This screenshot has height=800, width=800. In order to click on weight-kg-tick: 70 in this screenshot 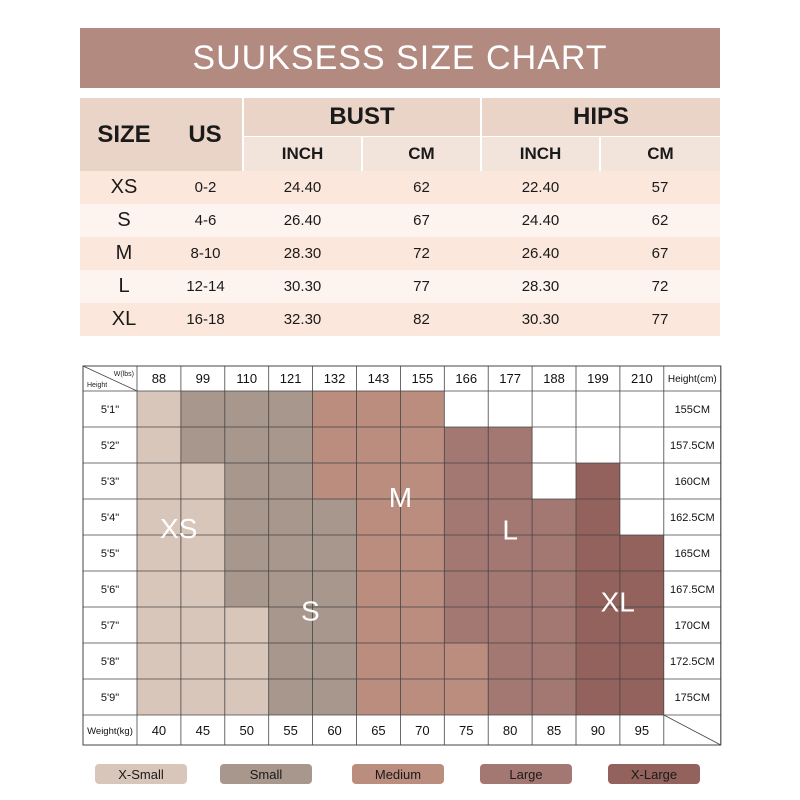, I will do `click(422, 730)`.